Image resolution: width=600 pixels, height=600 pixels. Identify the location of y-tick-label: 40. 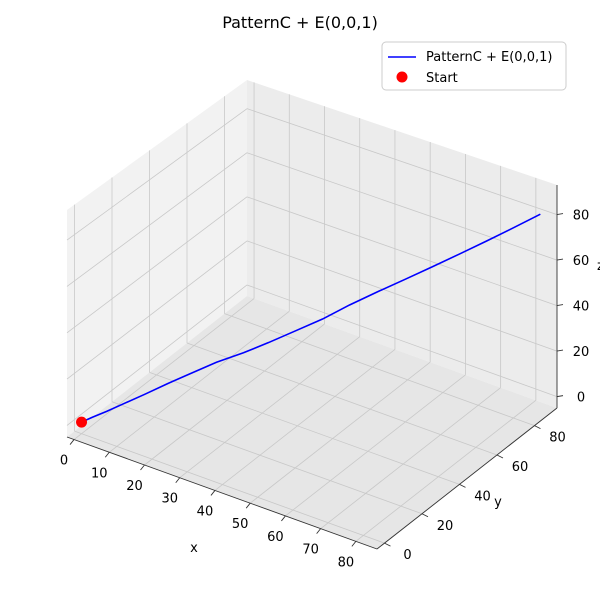
(482, 496).